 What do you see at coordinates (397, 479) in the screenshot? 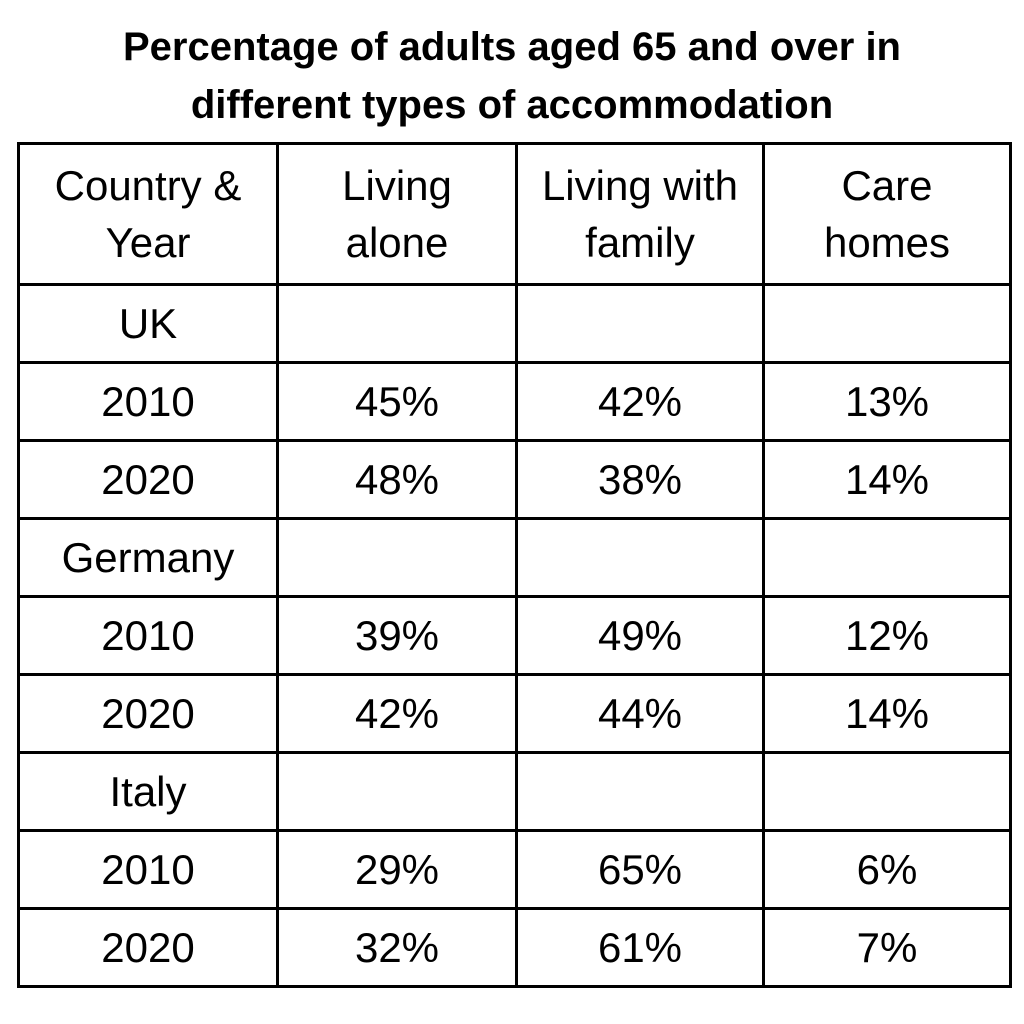
I see `table-cell: 48%` at bounding box center [397, 479].